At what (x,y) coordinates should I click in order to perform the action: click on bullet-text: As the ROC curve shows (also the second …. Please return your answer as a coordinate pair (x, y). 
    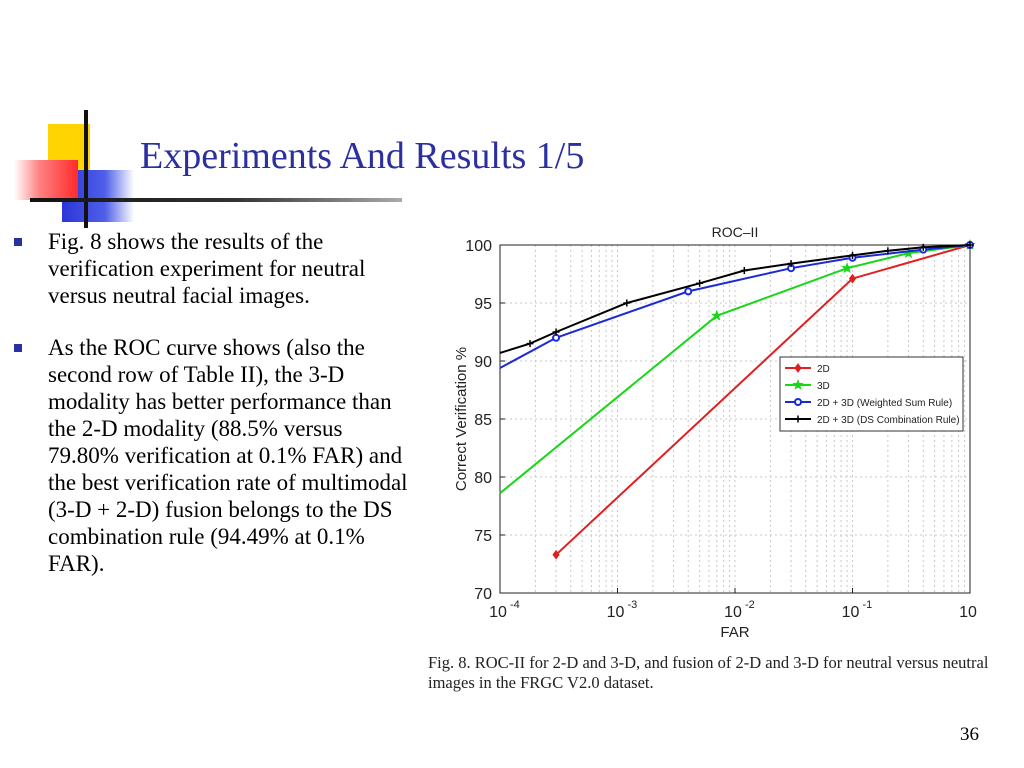
    Looking at the image, I should click on (228, 455).